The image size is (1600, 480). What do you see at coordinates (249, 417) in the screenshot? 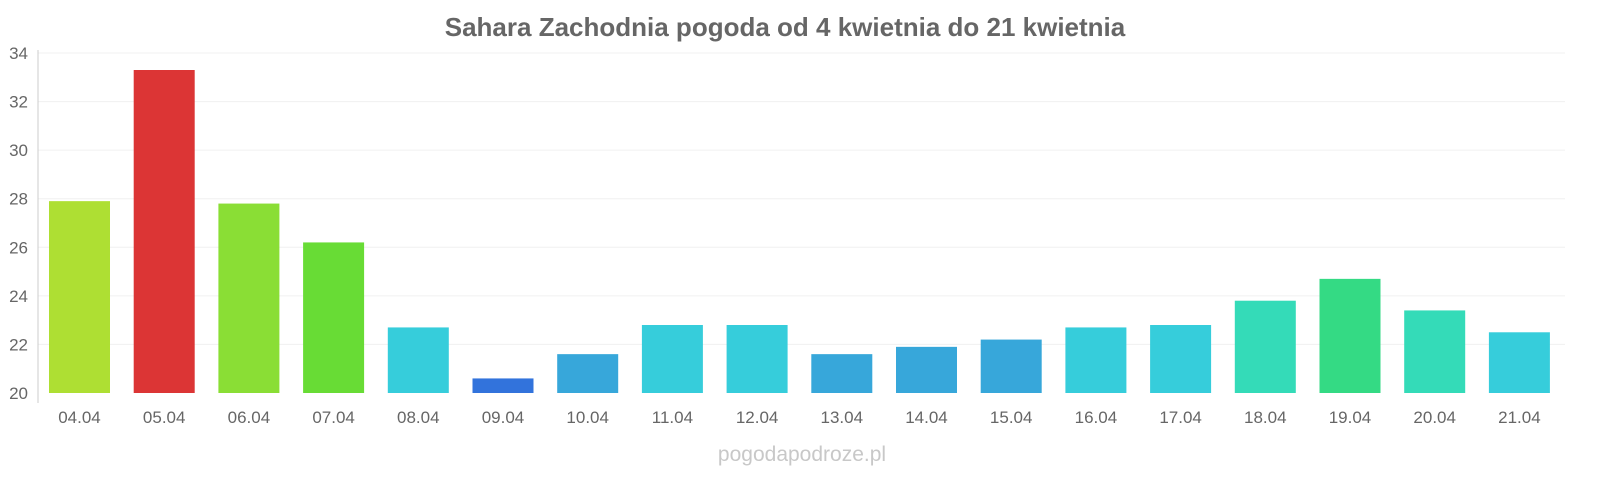
I see `x-tick-label: 06.04` at bounding box center [249, 417].